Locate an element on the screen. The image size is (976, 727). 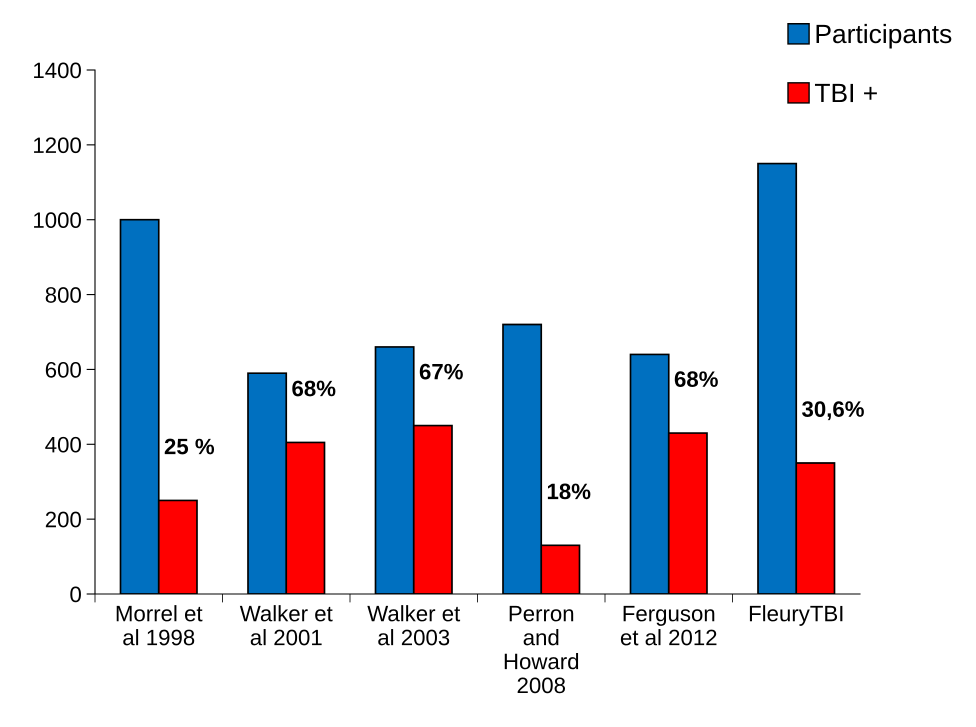
y-tick-label: 1400 is located at coordinates (57, 70).